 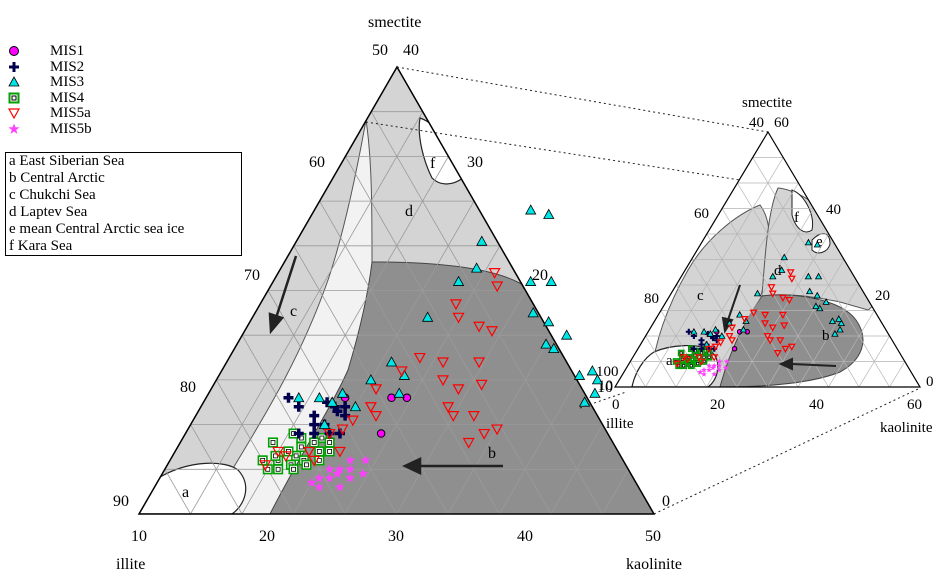 What do you see at coordinates (833, 210) in the screenshot?
I see `inset-tick-s40-right: 40` at bounding box center [833, 210].